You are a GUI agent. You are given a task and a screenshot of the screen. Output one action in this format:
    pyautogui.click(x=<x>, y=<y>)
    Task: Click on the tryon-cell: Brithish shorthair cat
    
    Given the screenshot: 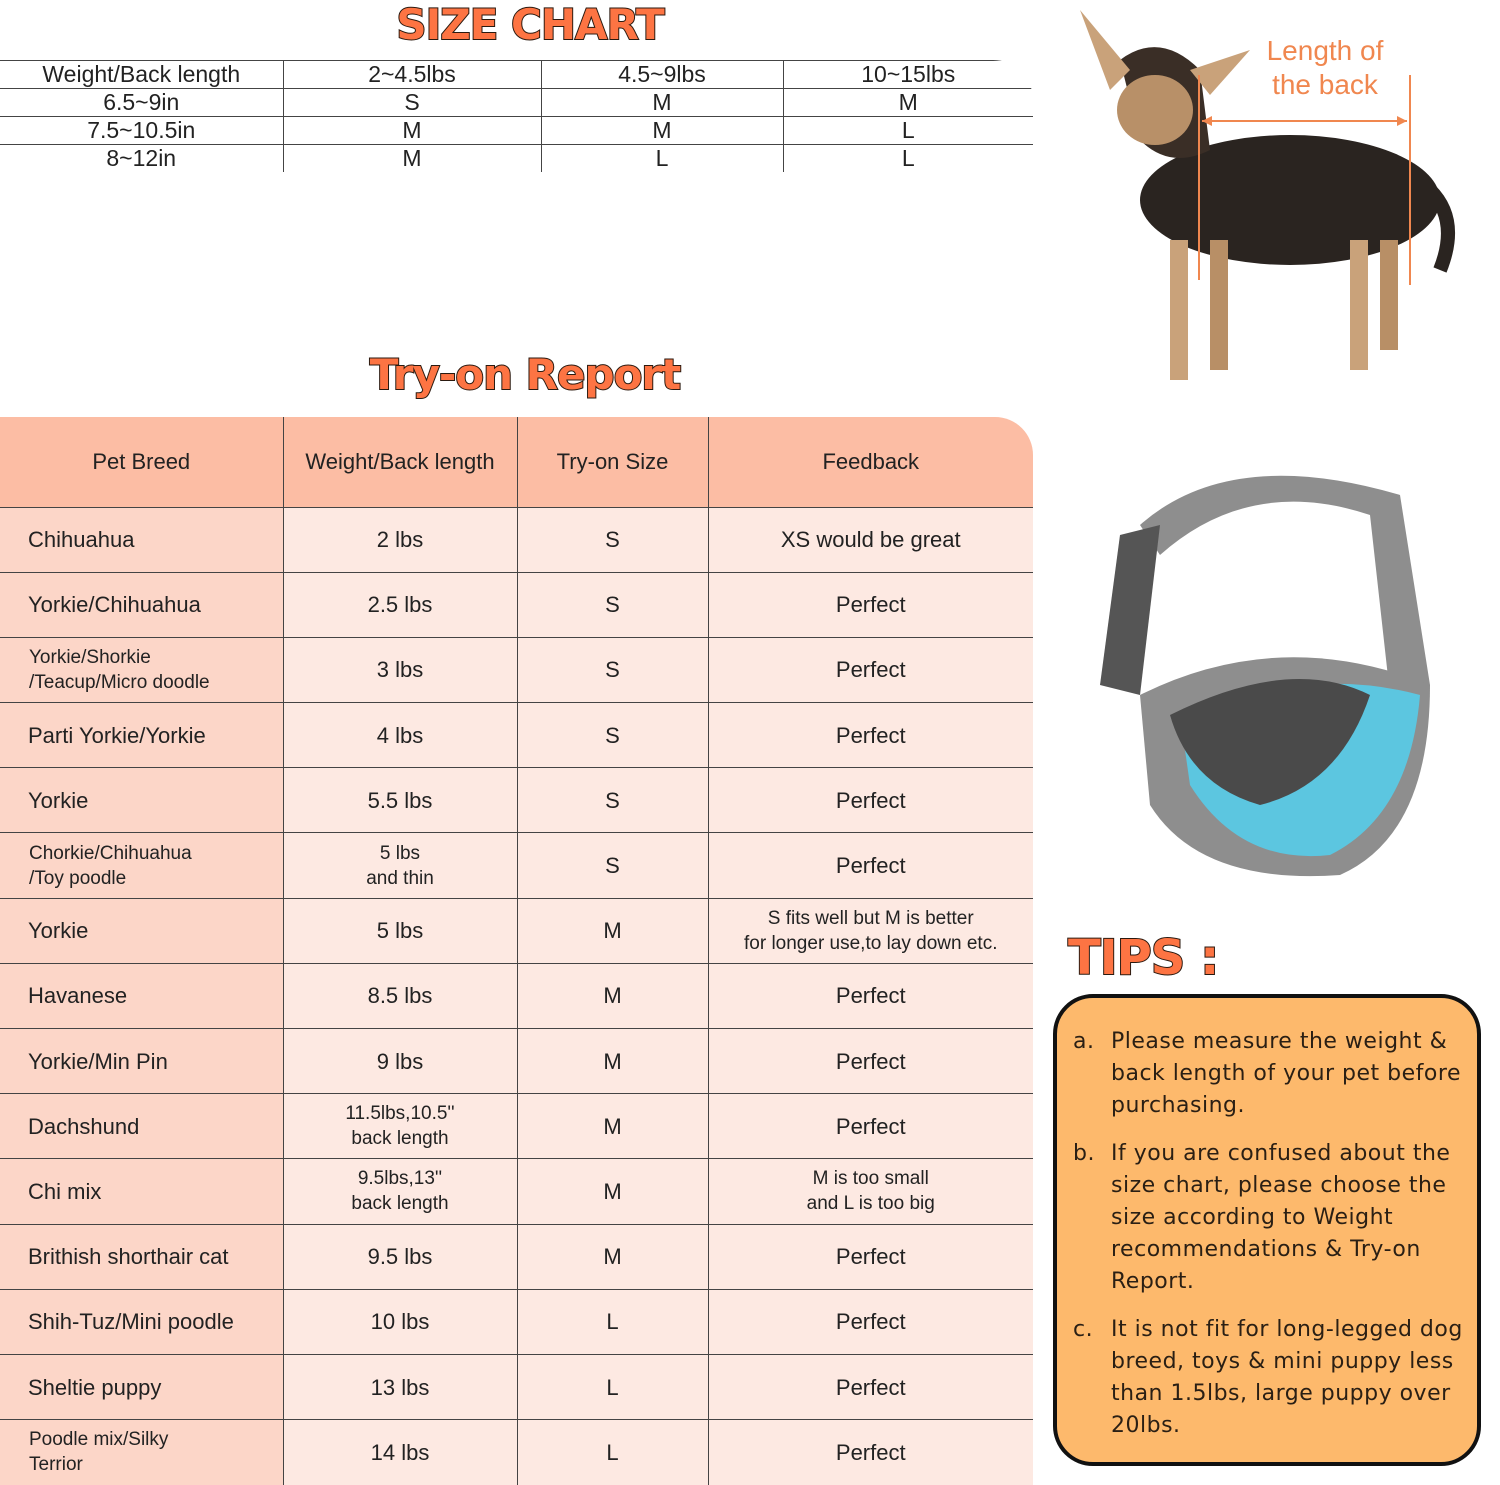 What is the action you would take?
    pyautogui.click(x=141, y=1256)
    